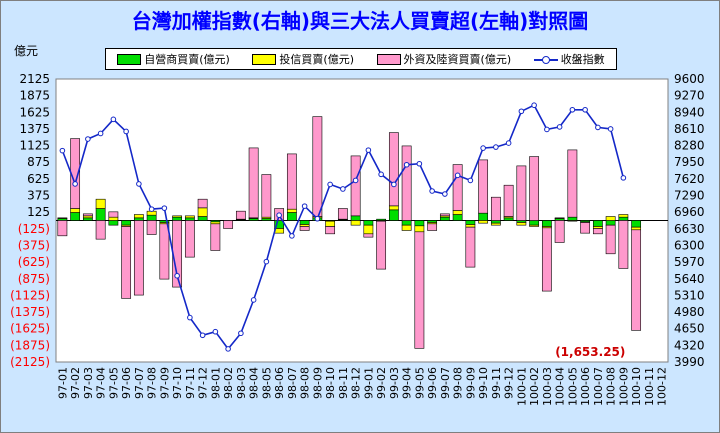  I want to click on left-tick-label: 625, so click(38, 179).